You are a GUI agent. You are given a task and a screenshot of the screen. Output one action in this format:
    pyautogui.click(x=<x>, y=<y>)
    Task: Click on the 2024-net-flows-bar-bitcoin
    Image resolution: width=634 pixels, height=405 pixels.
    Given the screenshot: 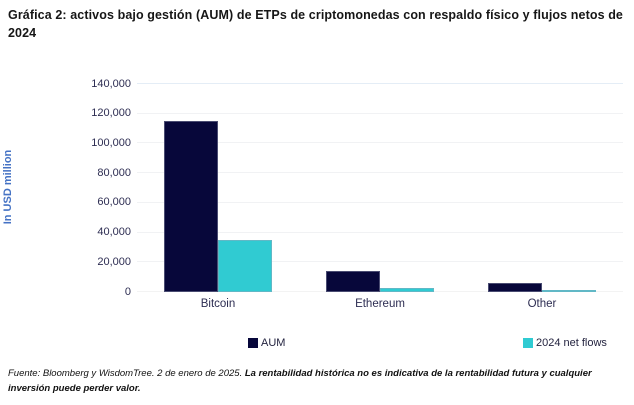 What is the action you would take?
    pyautogui.click(x=245, y=266)
    